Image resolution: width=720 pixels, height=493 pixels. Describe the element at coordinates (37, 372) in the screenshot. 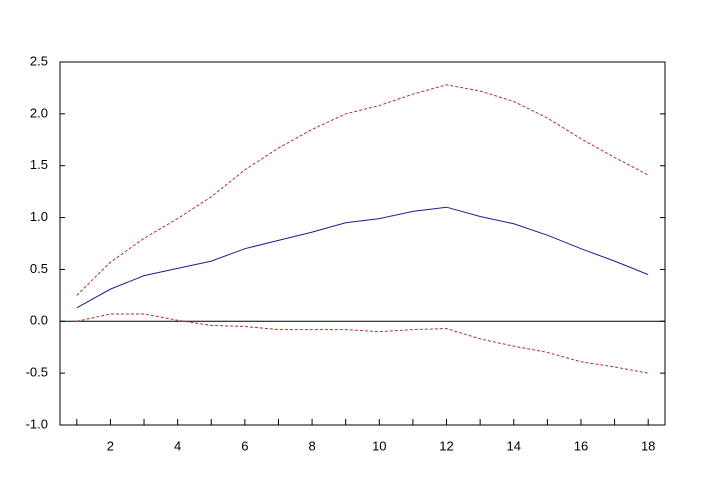

I see `y-tick-label: -0.5` at that location.